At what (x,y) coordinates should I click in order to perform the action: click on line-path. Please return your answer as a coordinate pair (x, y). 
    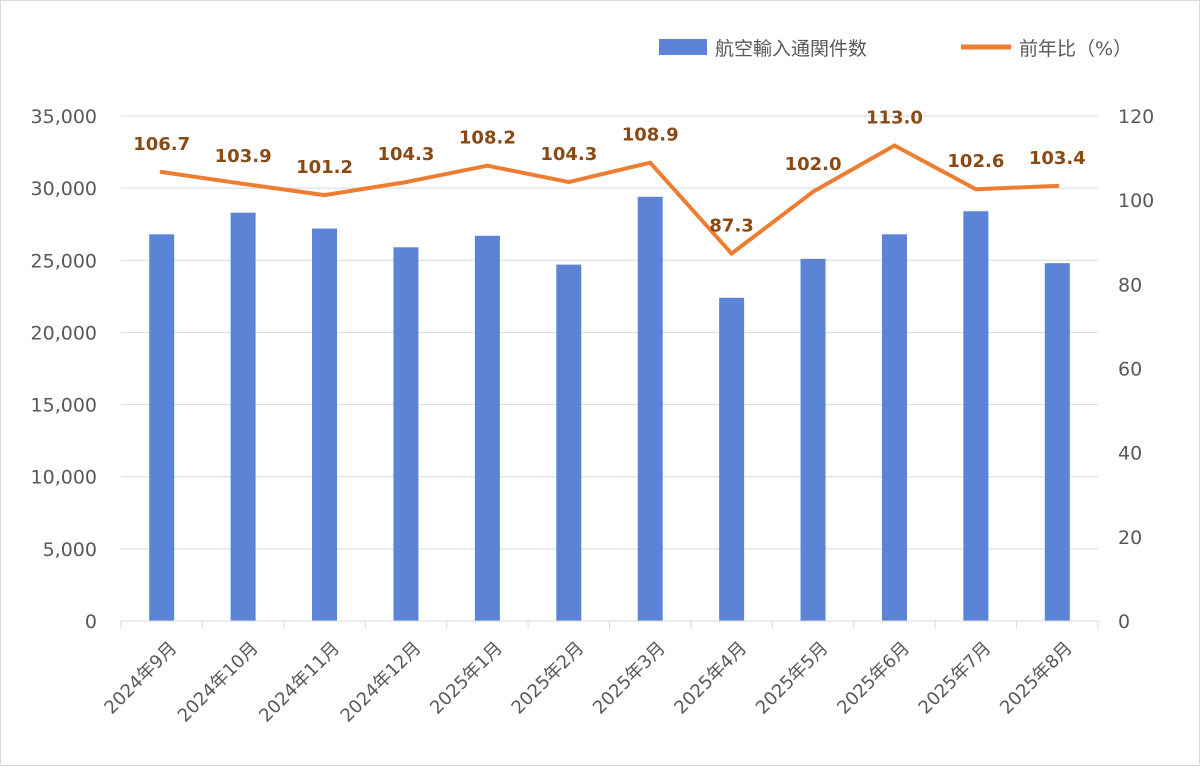
    Looking at the image, I should click on (609, 199).